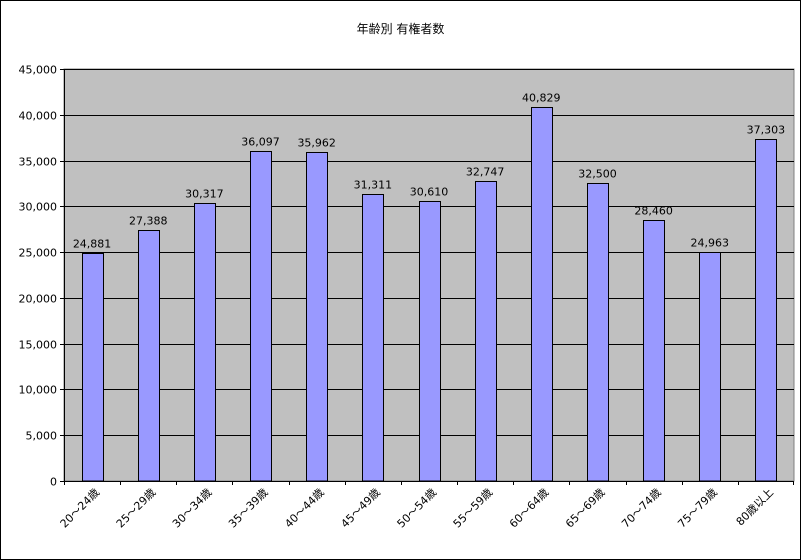 Image resolution: width=801 pixels, height=560 pixels. What do you see at coordinates (417, 508) in the screenshot?
I see `x-tick-label: 50～54歳` at bounding box center [417, 508].